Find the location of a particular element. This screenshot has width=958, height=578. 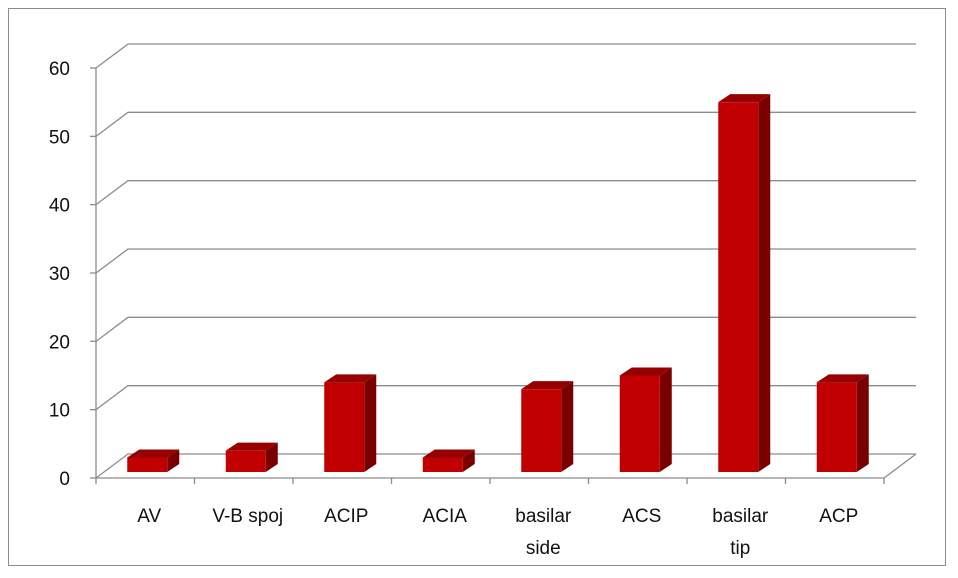

x-tick-label-line: ACIP is located at coordinates (346, 516).